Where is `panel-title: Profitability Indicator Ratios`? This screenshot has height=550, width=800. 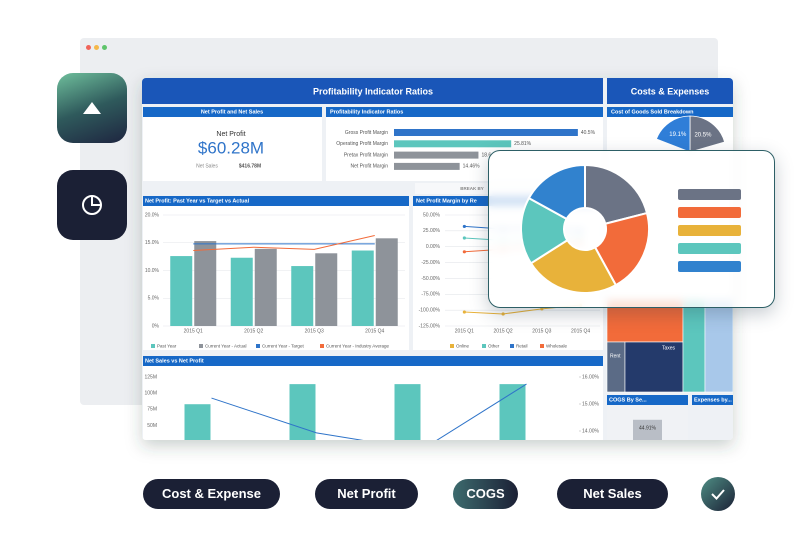
panel-title: Profitability Indicator Ratios is located at coordinates (366, 112).